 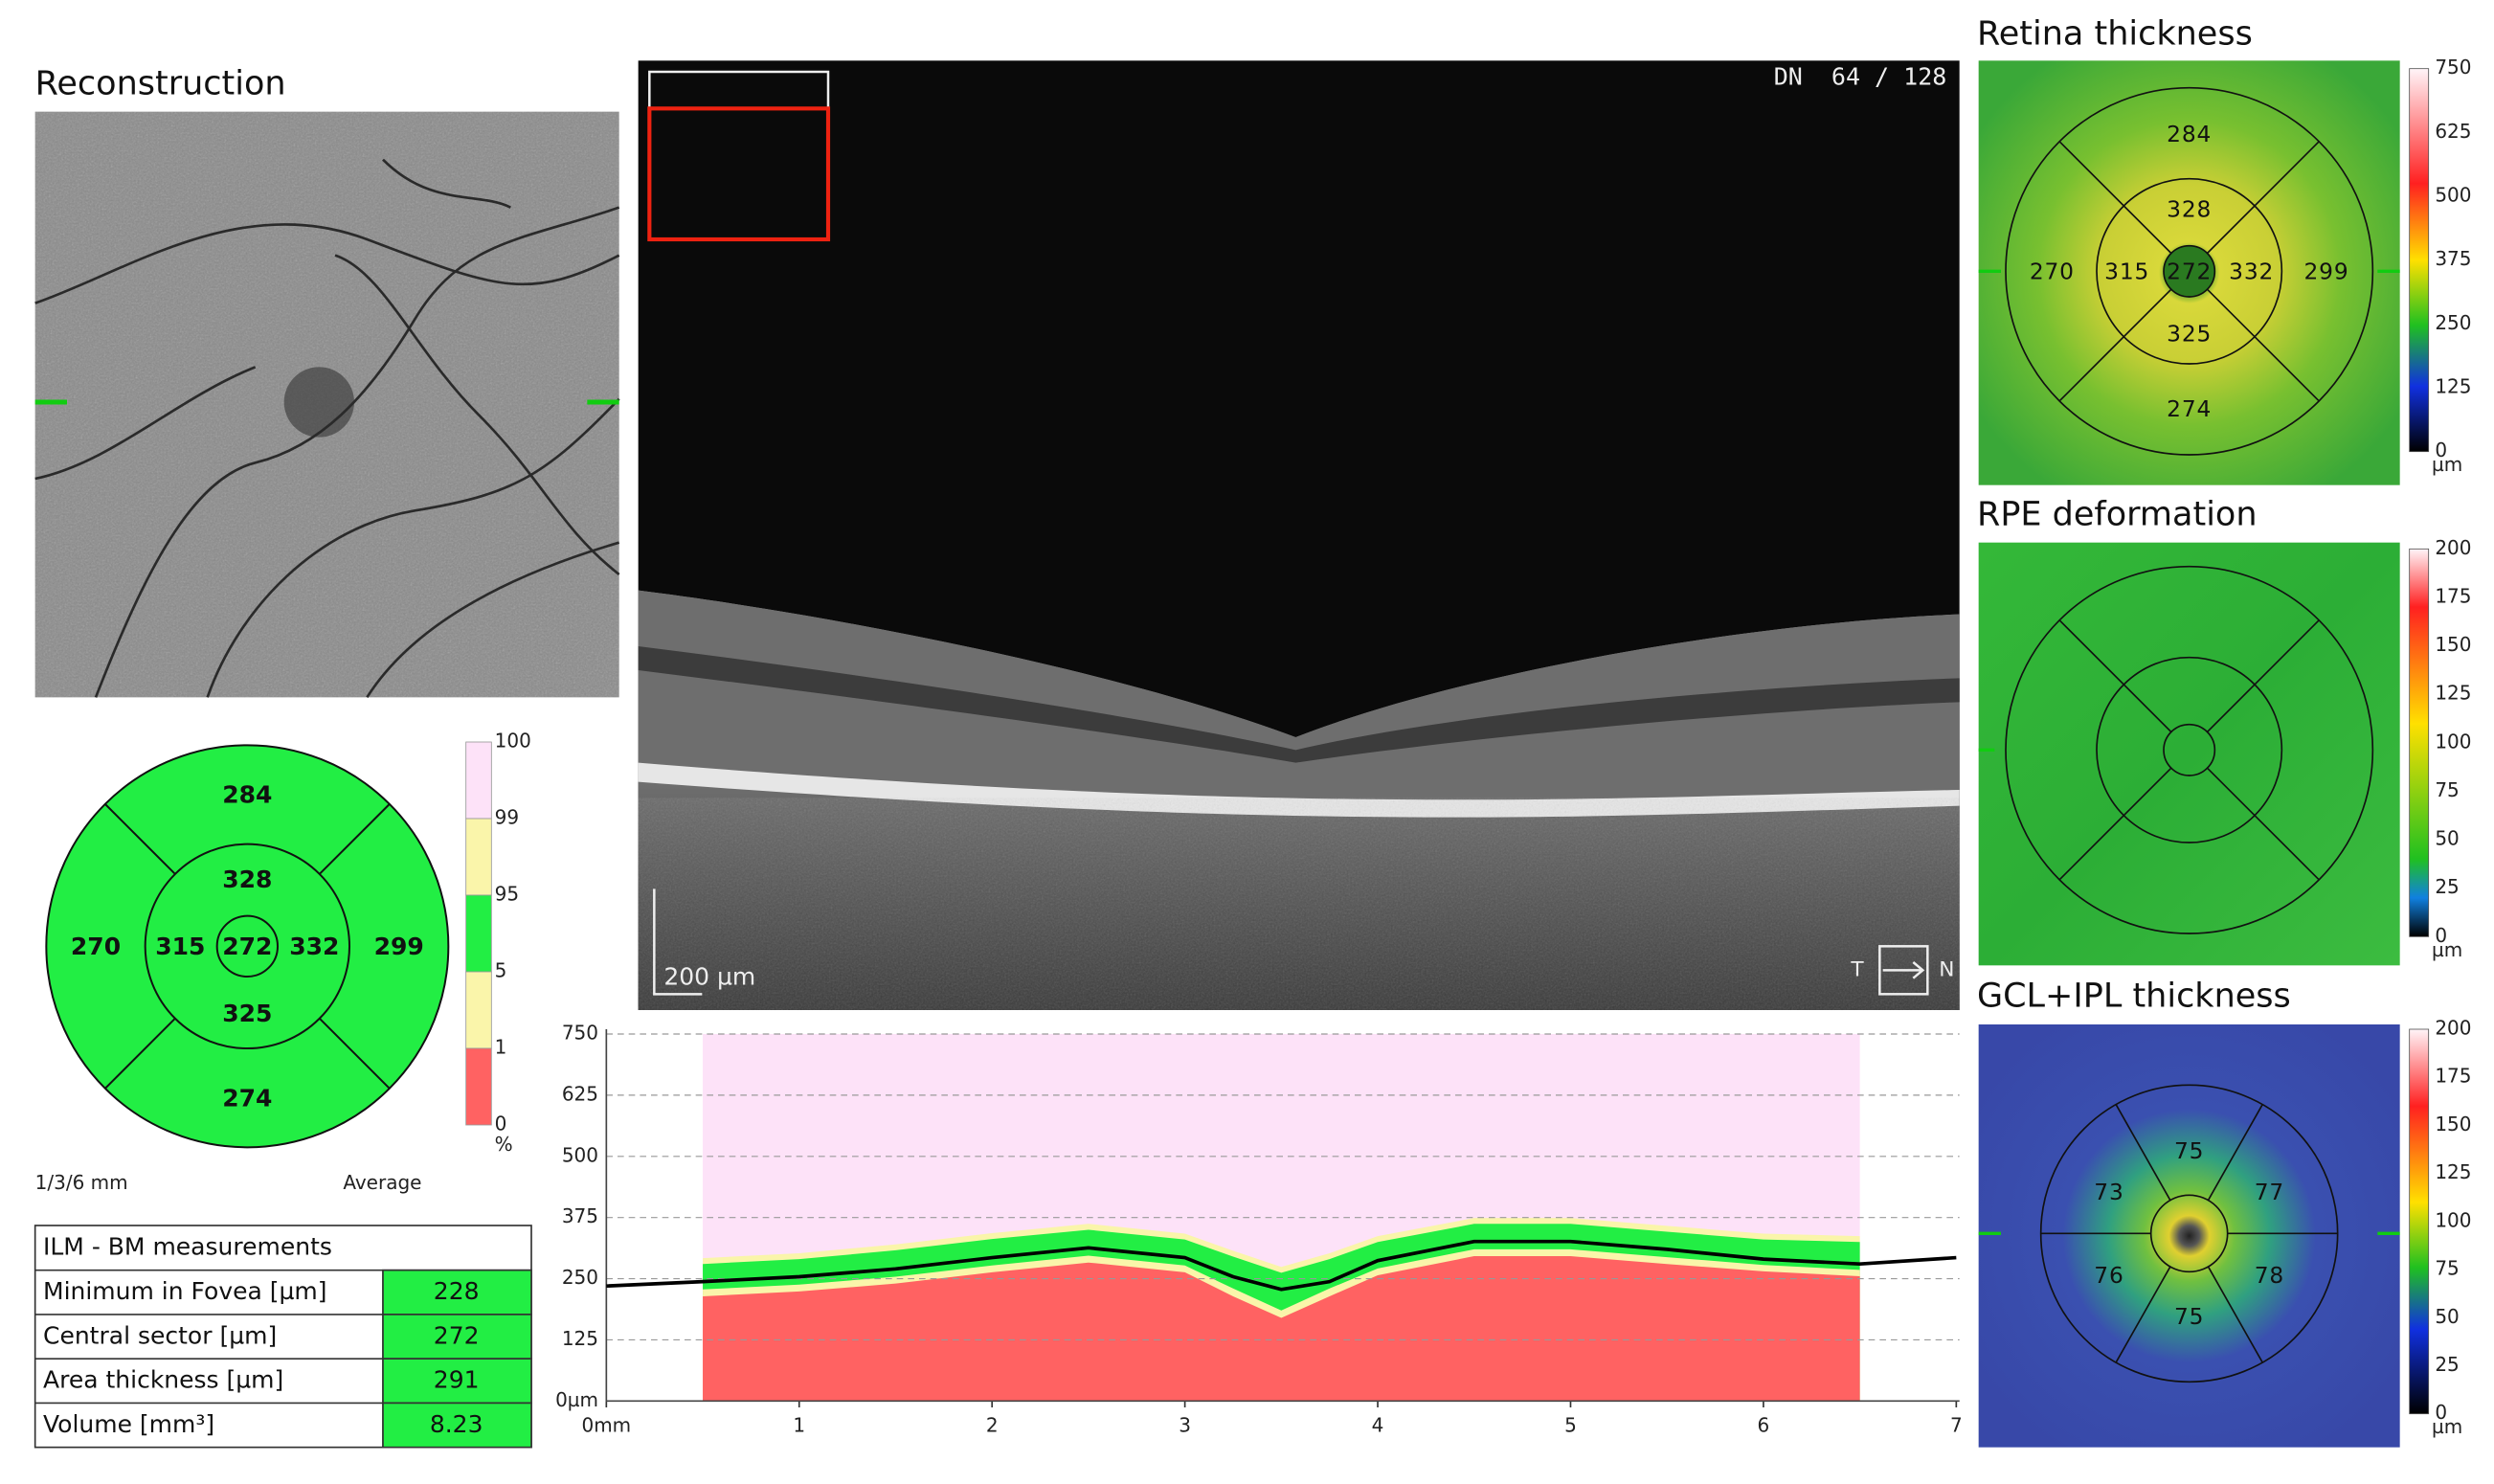 What do you see at coordinates (1570, 1425) in the screenshot?
I see `x-tick-label: 5` at bounding box center [1570, 1425].